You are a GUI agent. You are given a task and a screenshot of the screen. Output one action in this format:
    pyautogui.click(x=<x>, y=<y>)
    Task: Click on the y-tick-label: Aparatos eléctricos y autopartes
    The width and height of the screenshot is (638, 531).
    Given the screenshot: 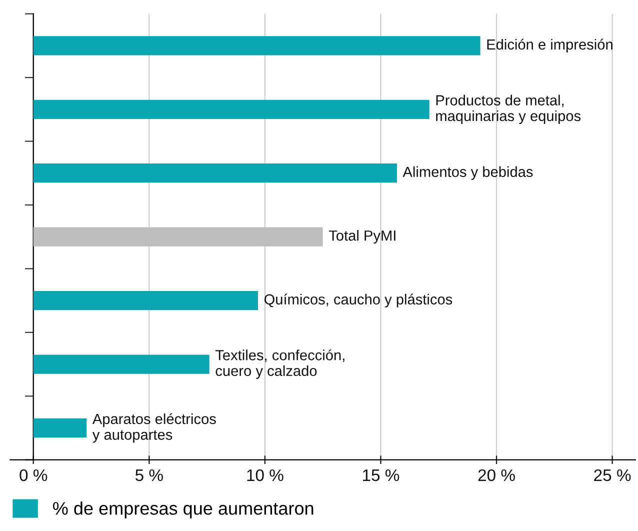 What is the action you would take?
    pyautogui.click(x=154, y=428)
    